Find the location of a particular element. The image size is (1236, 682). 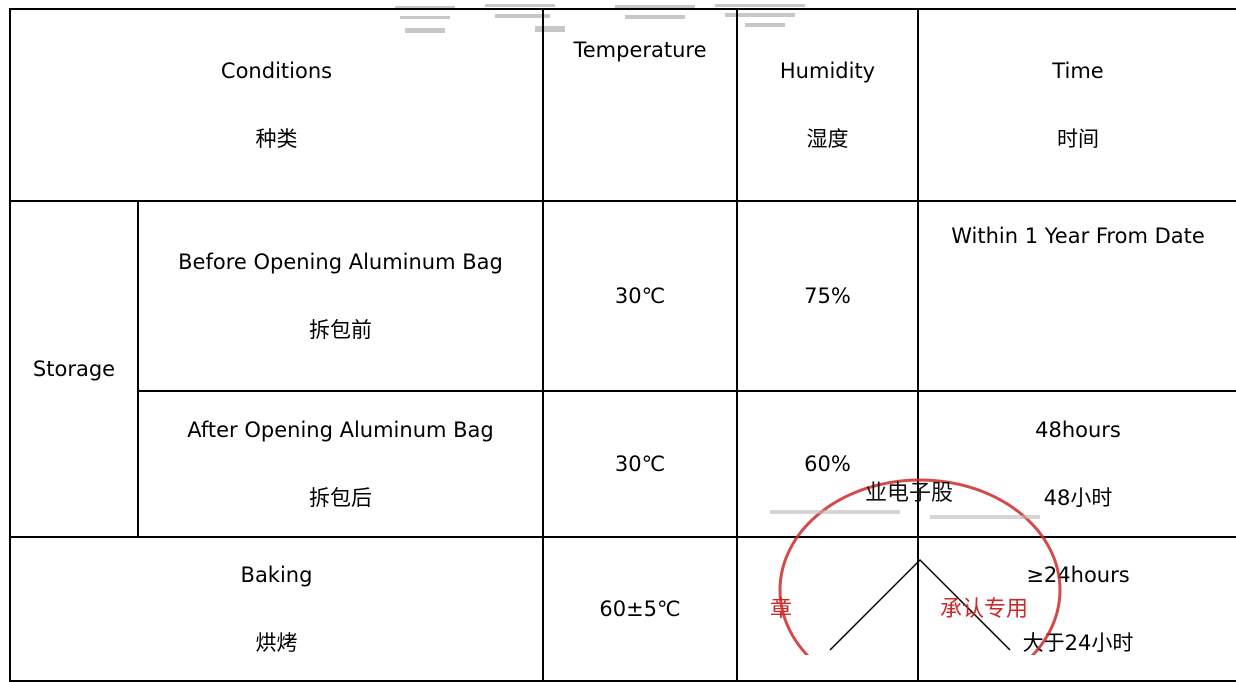

baking-label-zh: 烘烤 is located at coordinates (276, 642).